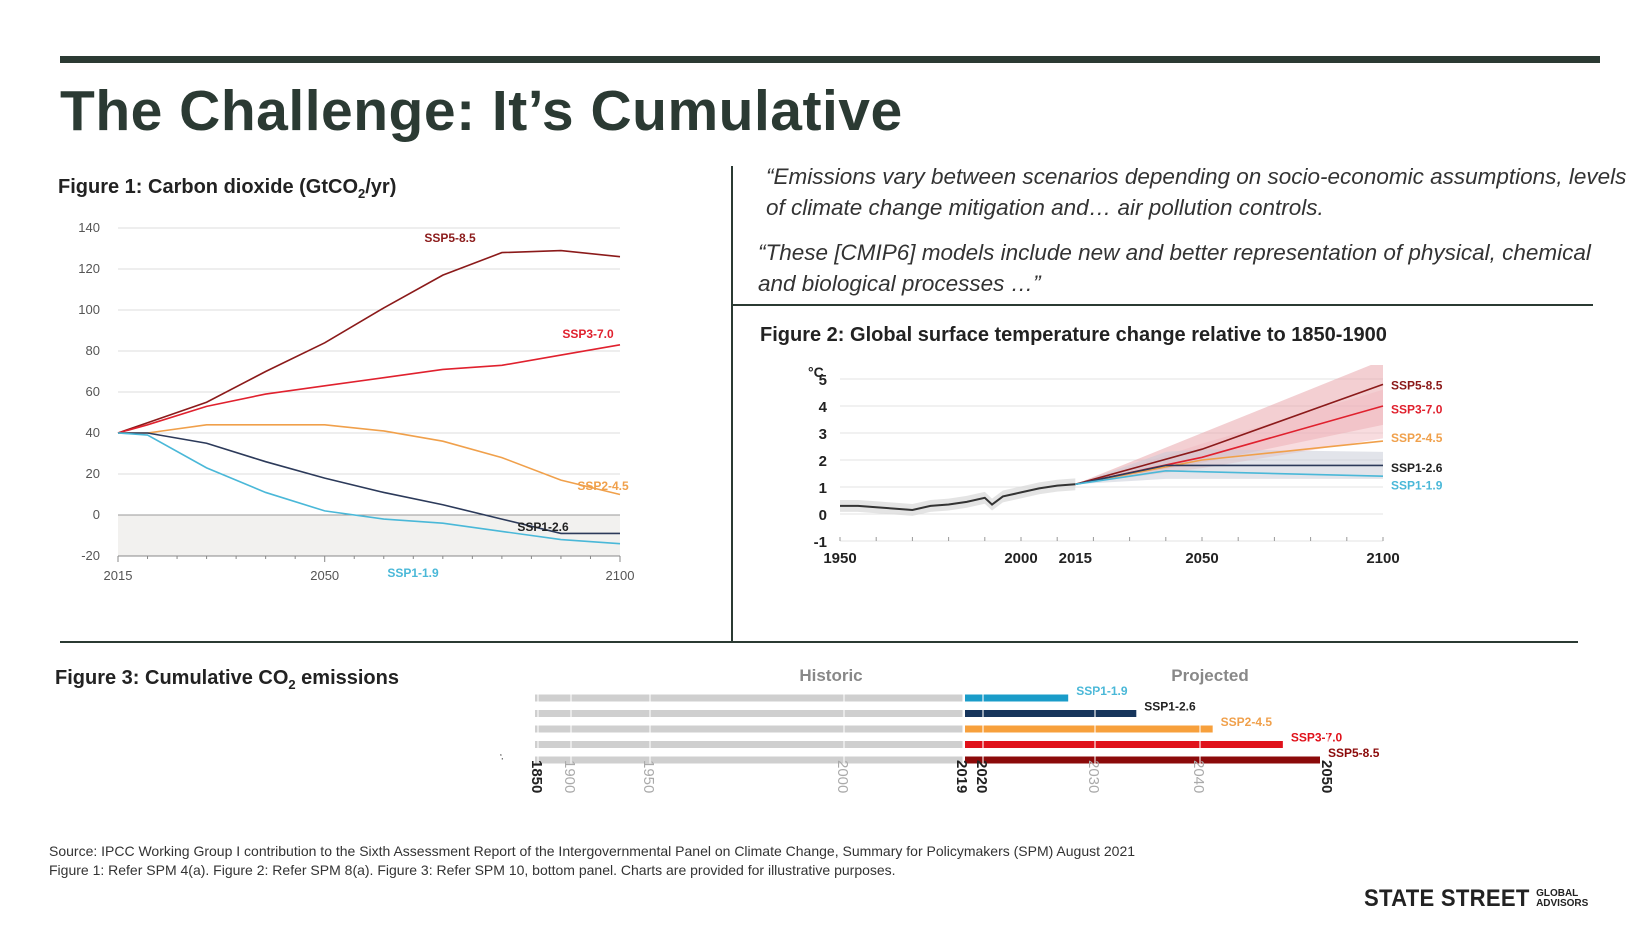 This screenshot has height=925, width=1647. I want to click on figure3-title-subscript: 2, so click(292, 684).